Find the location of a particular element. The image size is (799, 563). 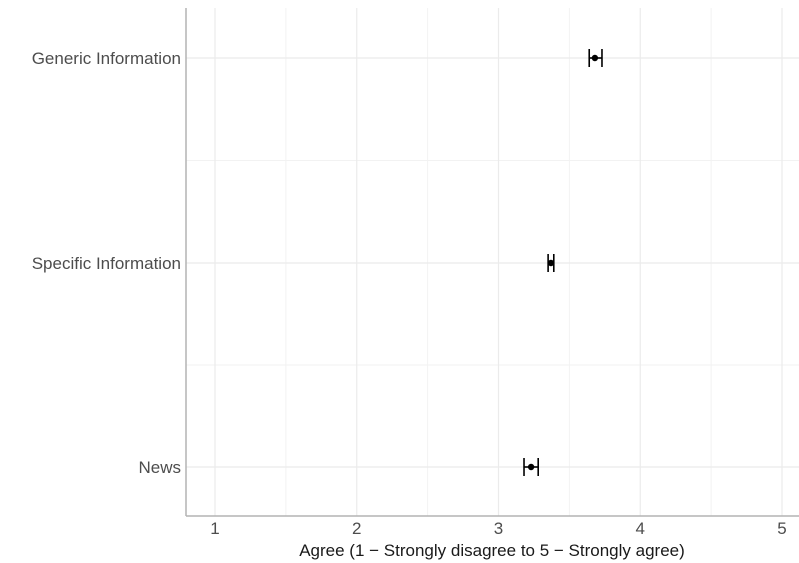

x-axis-labels: 1 2 3 4 5 is located at coordinates (498, 528).